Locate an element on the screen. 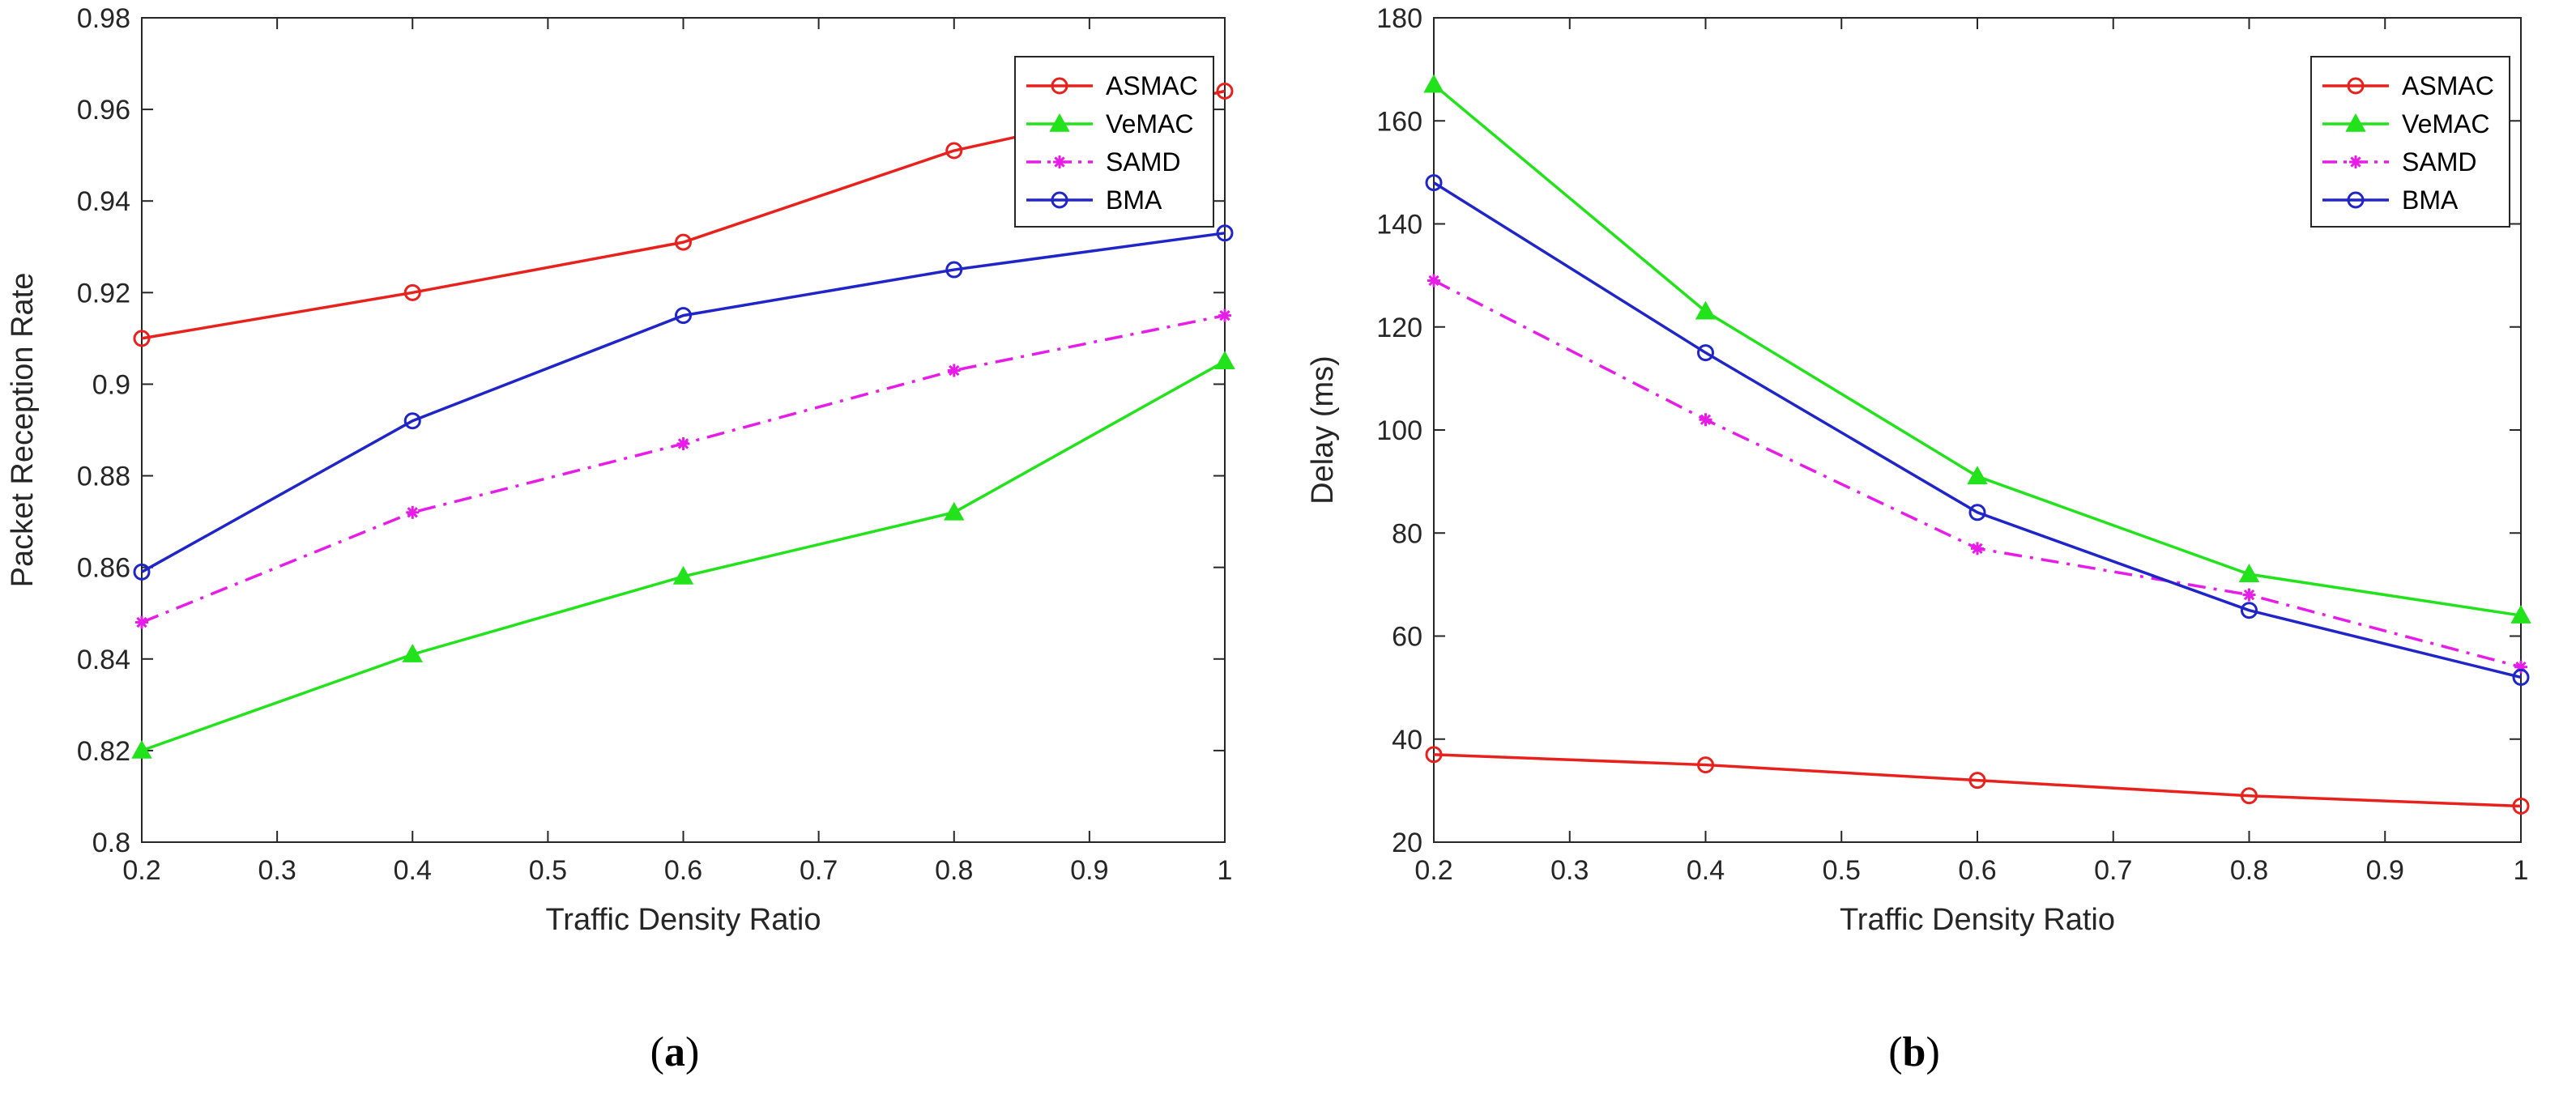 The image size is (2576, 1111). legend-label-asmac-b: ASMAC is located at coordinates (2448, 85).